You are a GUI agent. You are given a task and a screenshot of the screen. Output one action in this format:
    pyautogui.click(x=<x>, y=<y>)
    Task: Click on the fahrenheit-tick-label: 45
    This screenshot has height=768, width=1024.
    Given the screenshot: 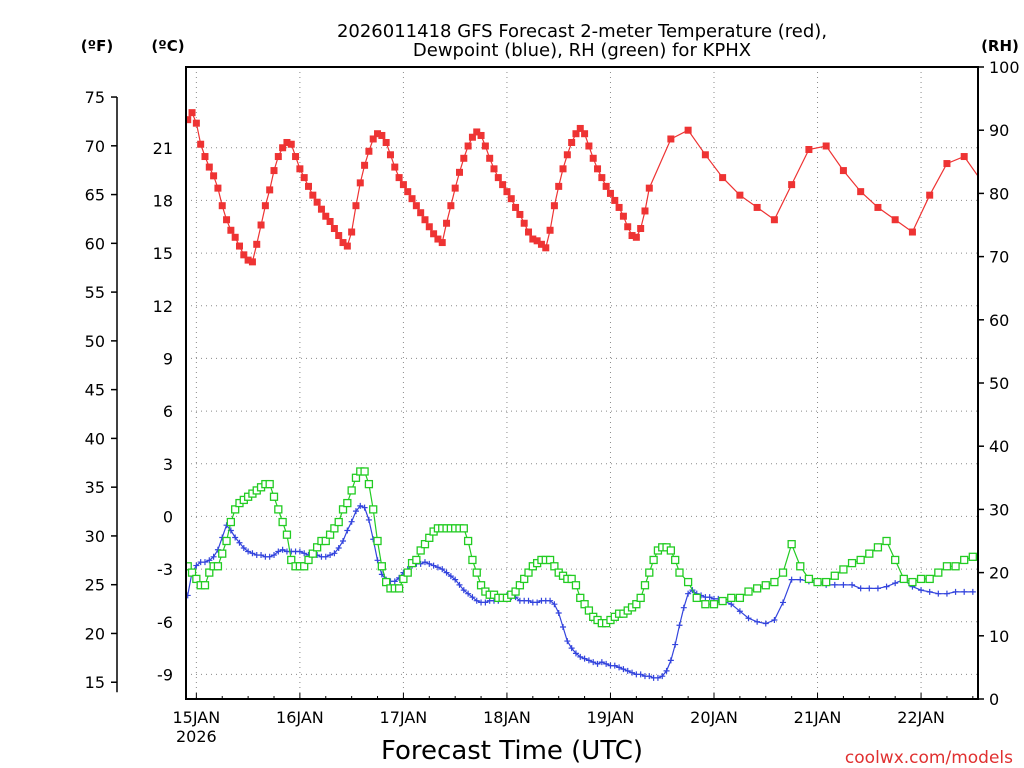 What is the action you would take?
    pyautogui.click(x=95, y=390)
    